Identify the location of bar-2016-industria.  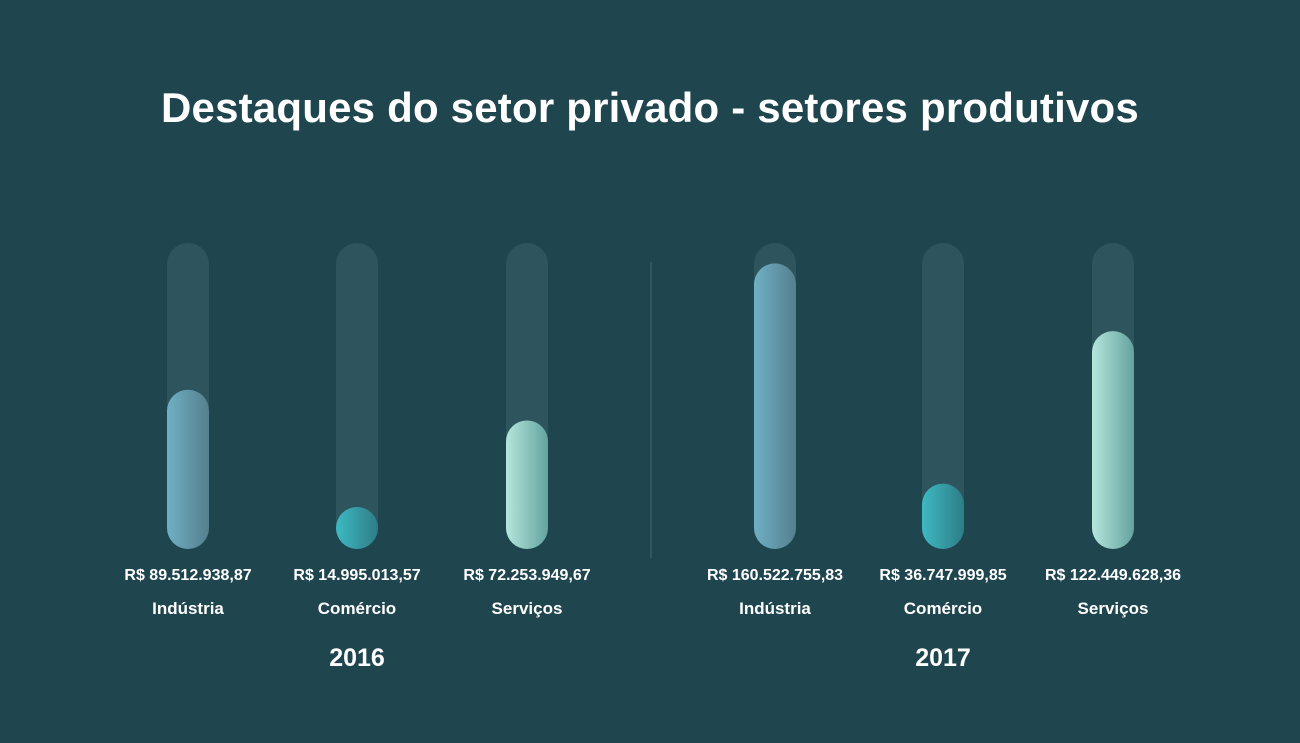
(188, 469).